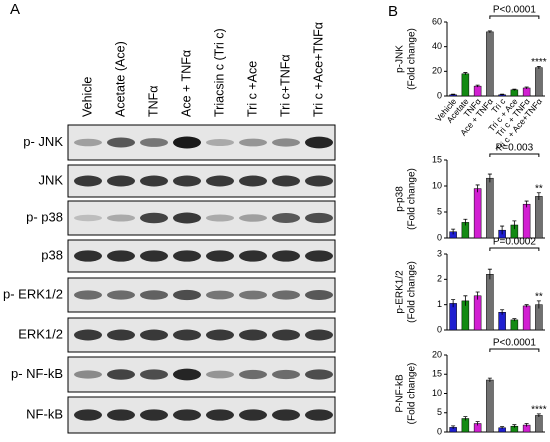 The width and height of the screenshot is (550, 442). Describe the element at coordinates (437, 354) in the screenshot. I see `y-tick-label: 20` at that location.